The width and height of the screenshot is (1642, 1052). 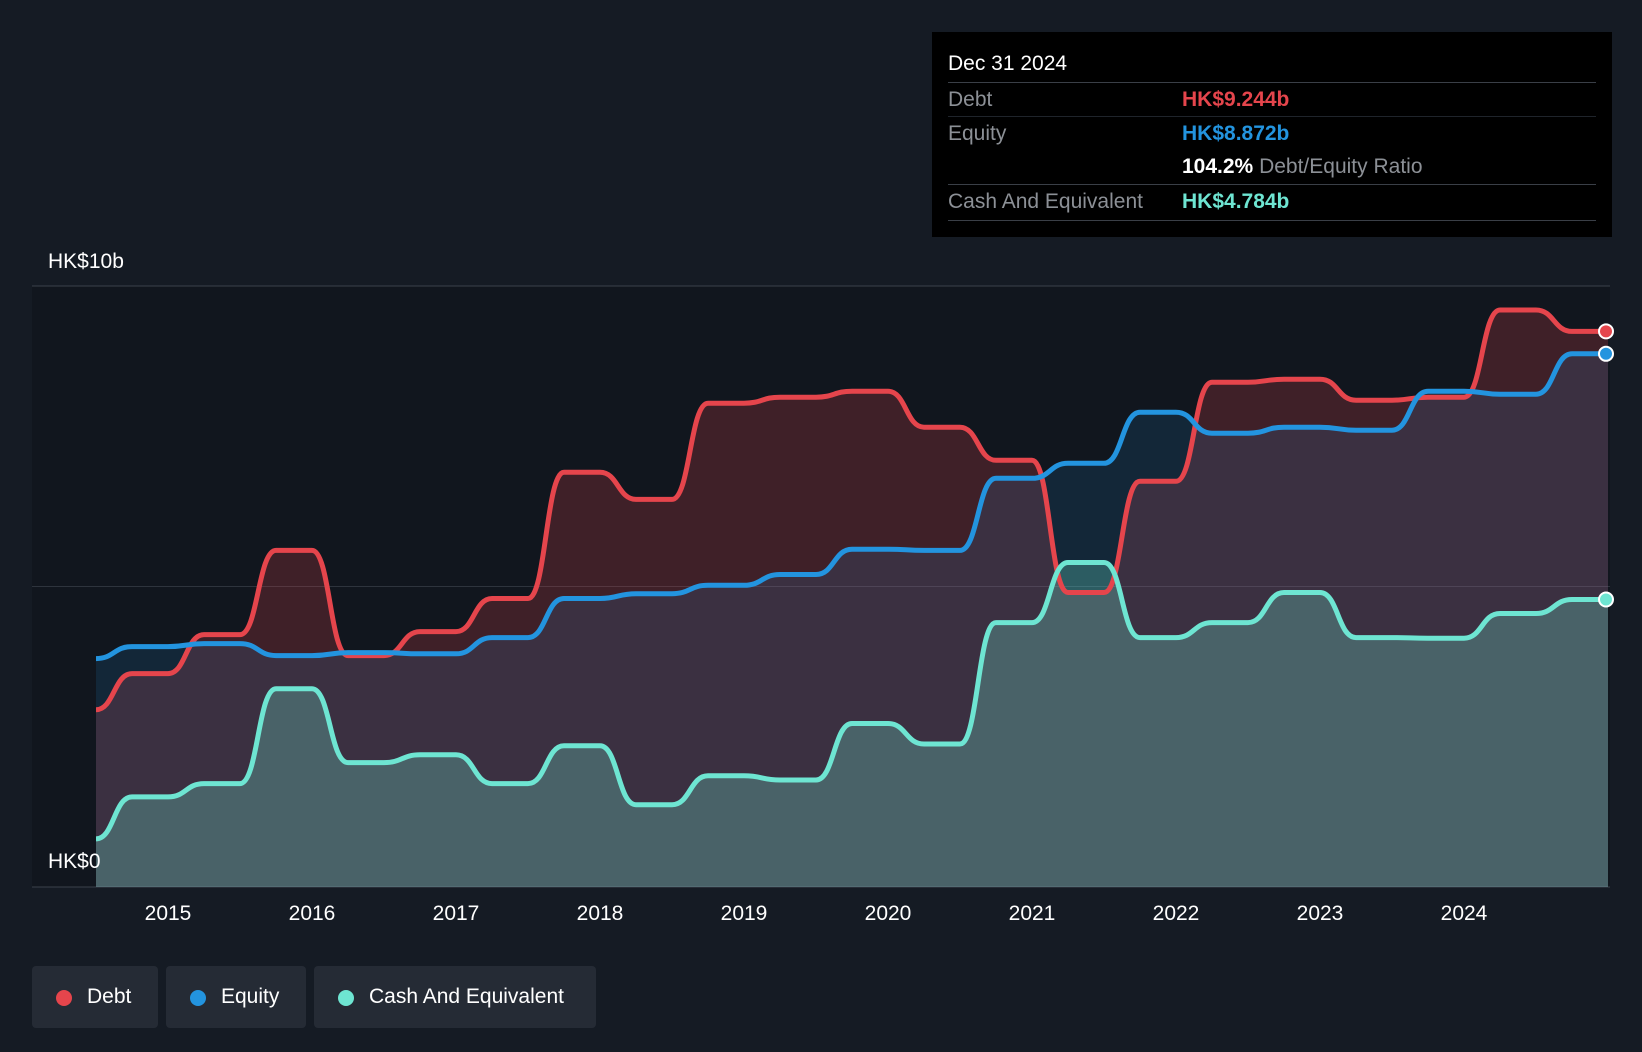 What do you see at coordinates (1606, 465) in the screenshot?
I see `series-endpoints` at bounding box center [1606, 465].